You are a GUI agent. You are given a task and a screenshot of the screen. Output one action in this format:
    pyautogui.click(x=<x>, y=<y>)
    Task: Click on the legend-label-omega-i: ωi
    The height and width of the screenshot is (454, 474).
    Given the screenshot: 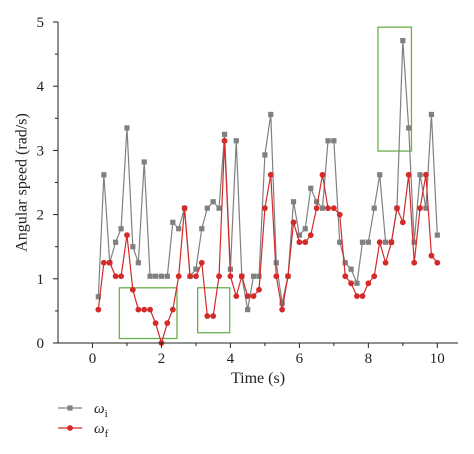 What is the action you would take?
    pyautogui.click(x=101, y=410)
    